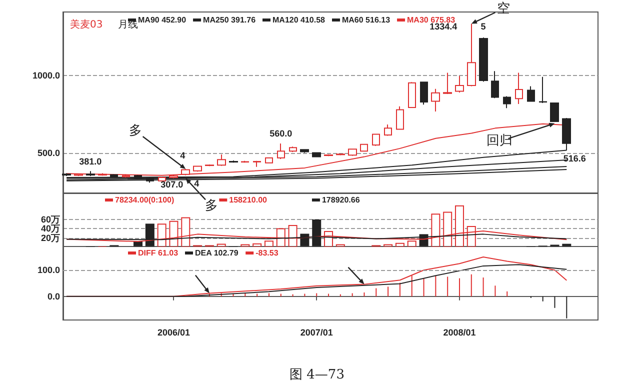 The width and height of the screenshot is (634, 385). Describe the element at coordinates (316, 333) in the screenshot. I see `x-tick-label: 2007/01` at that location.